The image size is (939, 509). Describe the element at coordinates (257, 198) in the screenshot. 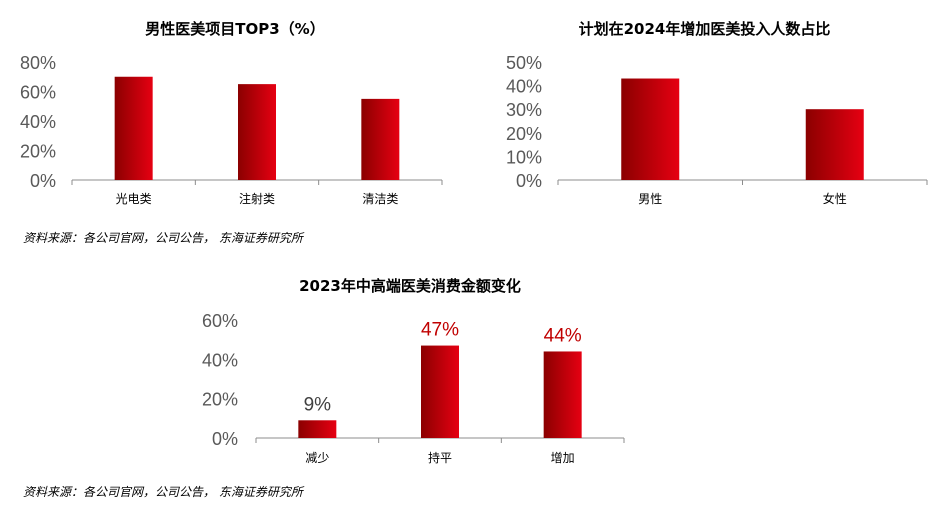

I see `x-category-label: 注射类` at that location.